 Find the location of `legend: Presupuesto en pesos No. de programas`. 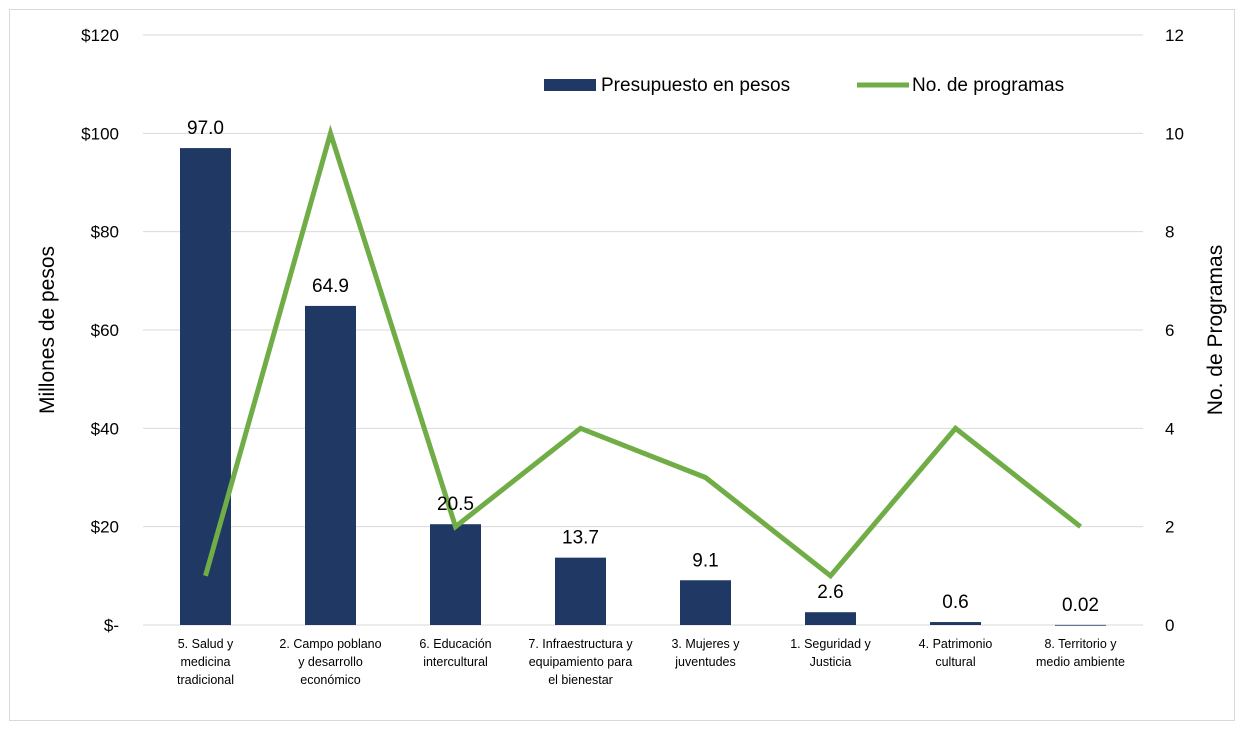

legend: Presupuesto en pesos No. de programas is located at coordinates (804, 85).